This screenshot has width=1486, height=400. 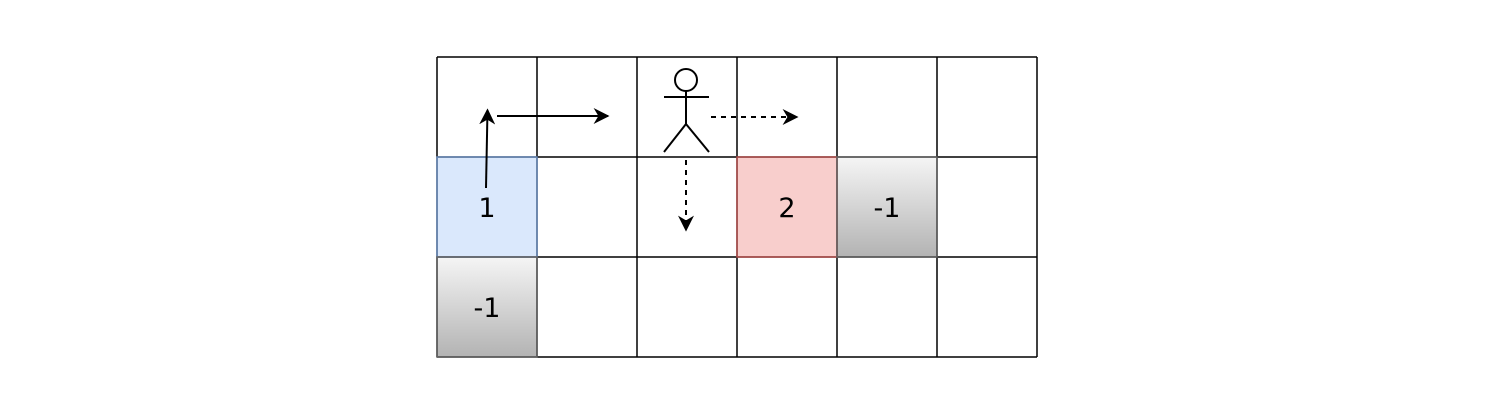 I want to click on cell-labels: 1 2 -1 -1, so click(x=687, y=258).